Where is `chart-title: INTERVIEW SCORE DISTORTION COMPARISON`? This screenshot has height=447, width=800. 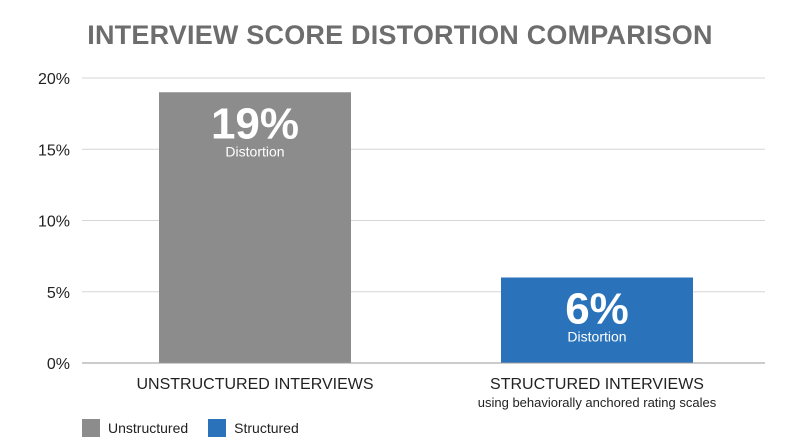
chart-title: INTERVIEW SCORE DISTORTION COMPARISON is located at coordinates (400, 35).